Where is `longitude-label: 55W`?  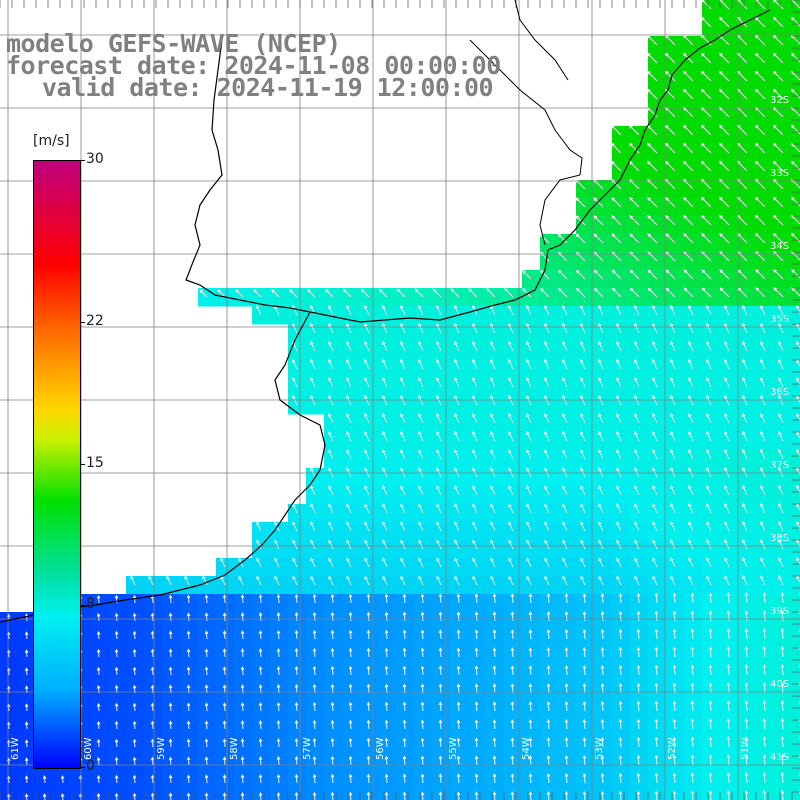 longitude-label: 55W is located at coordinates (453, 748).